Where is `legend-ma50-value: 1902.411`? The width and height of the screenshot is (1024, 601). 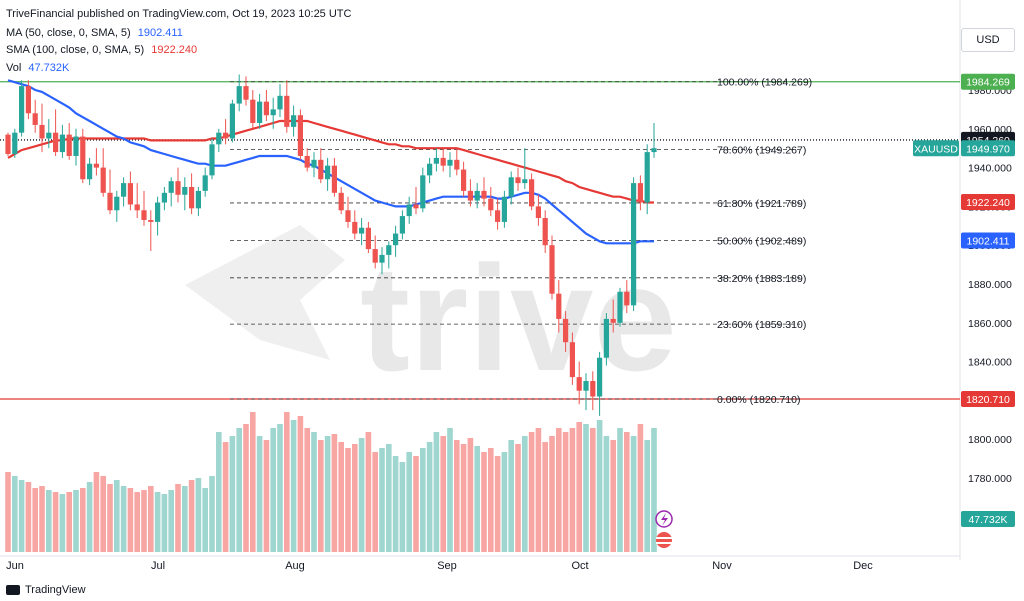
legend-ma50-value: 1902.411 is located at coordinates (160, 33).